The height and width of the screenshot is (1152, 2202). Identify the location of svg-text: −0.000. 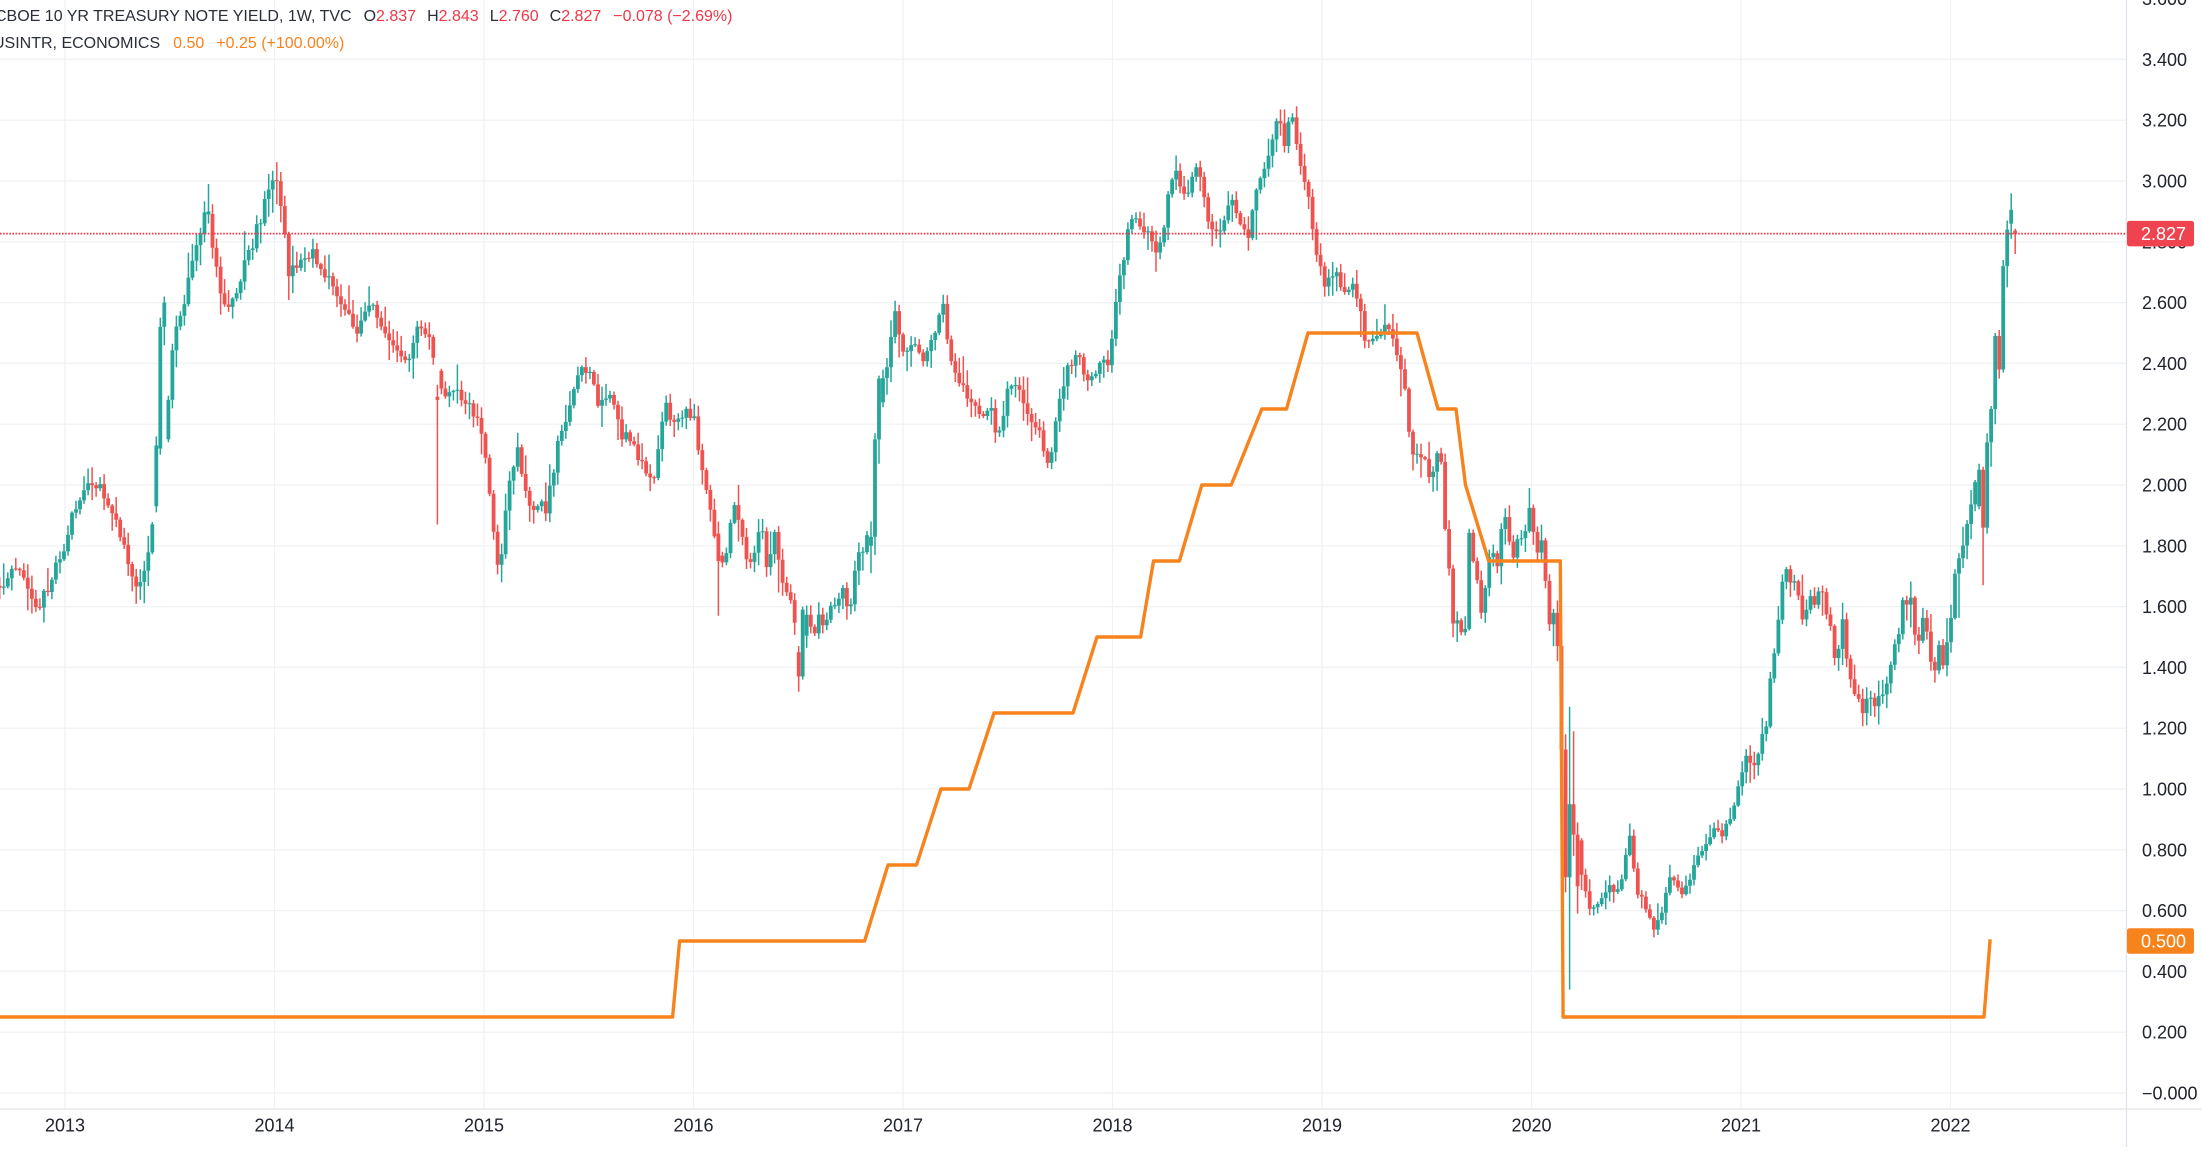
(2170, 1094).